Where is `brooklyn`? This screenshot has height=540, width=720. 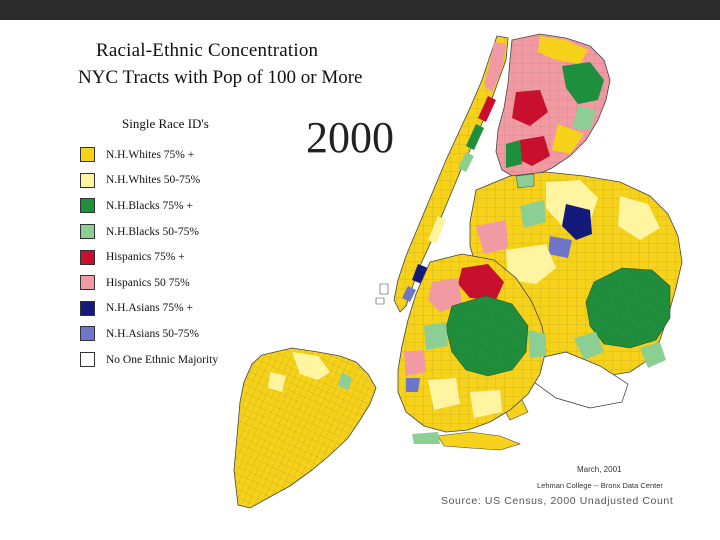 brooklyn is located at coordinates (472, 343).